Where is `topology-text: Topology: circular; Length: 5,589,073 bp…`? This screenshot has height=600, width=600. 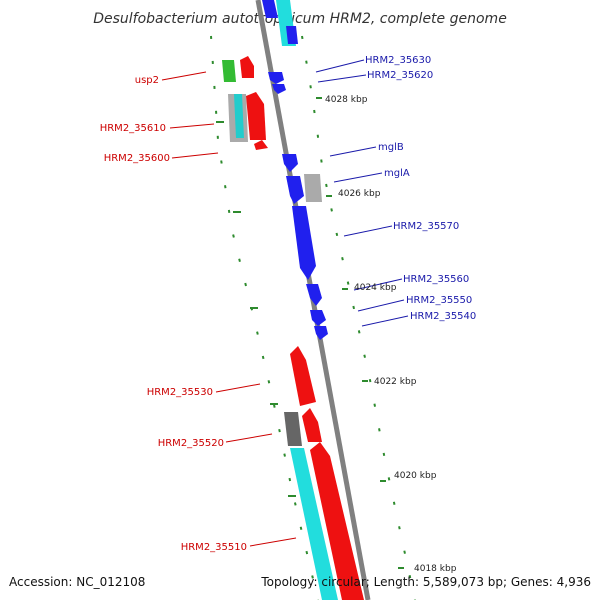
topology-text: Topology: circular; Length: 5,589,073 bp… is located at coordinates (425, 582).